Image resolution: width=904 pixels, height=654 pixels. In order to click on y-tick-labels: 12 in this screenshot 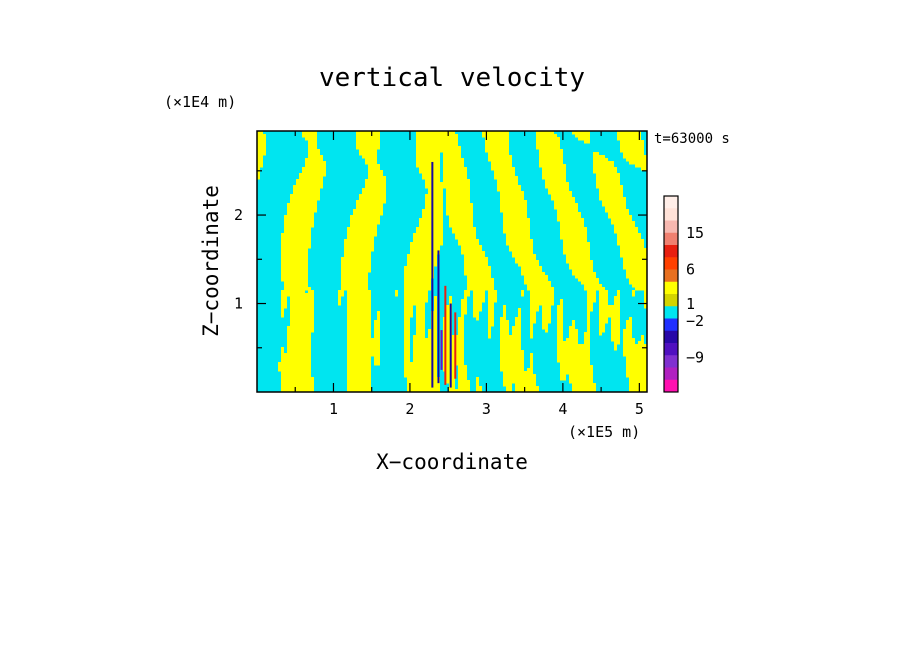, I will do `click(238, 259)`.